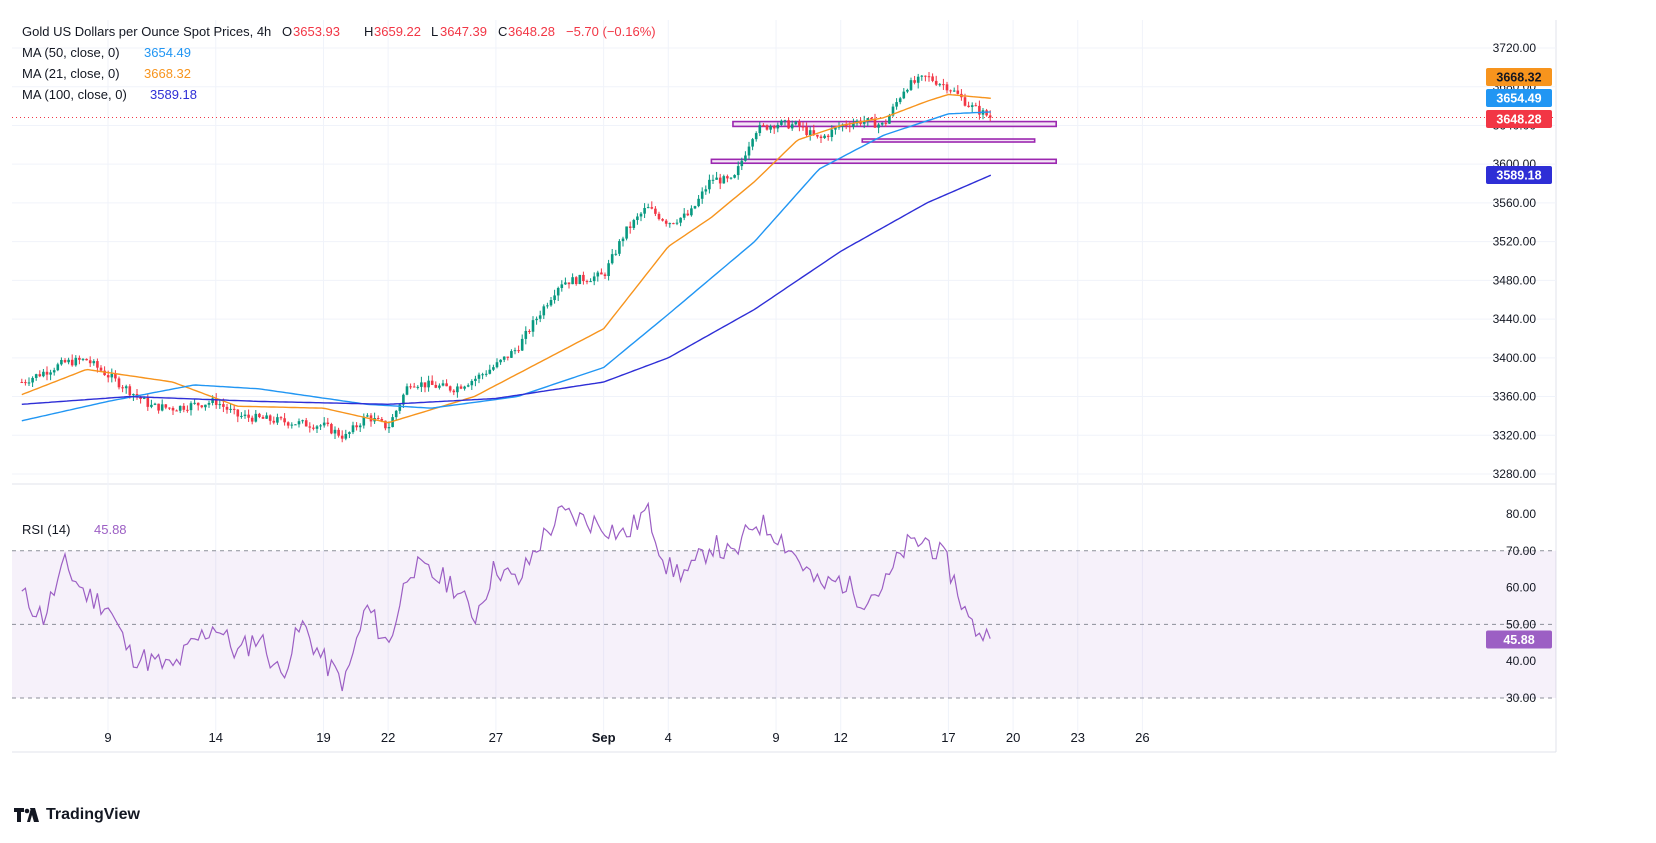 This screenshot has width=1656, height=843. Describe the element at coordinates (71, 52) in the screenshot. I see `ma50-label: MA (50, close, 0)` at that location.